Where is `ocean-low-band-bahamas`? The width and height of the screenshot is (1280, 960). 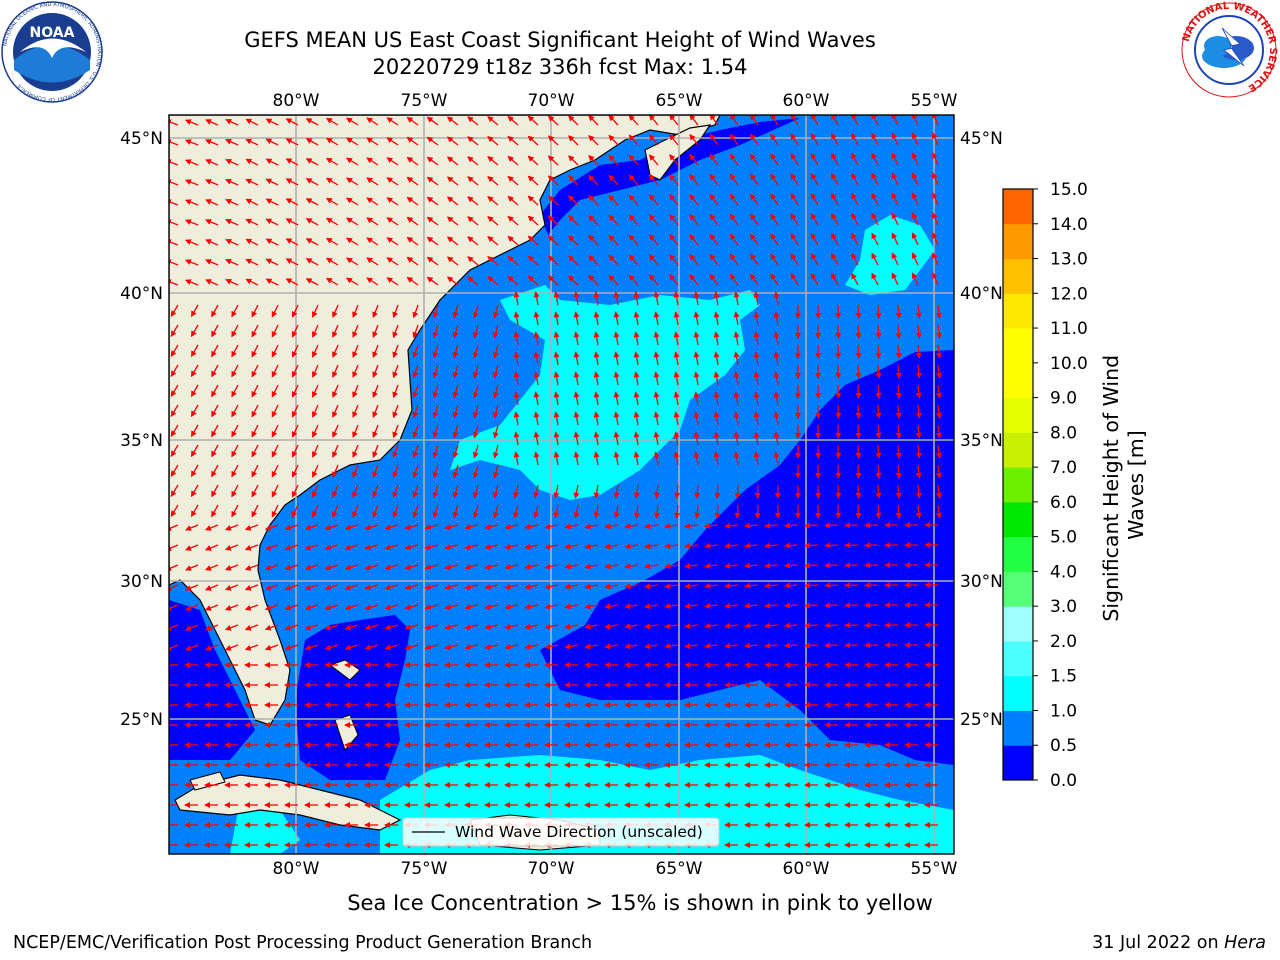
ocean-low-band-bahamas is located at coordinates (352, 697).